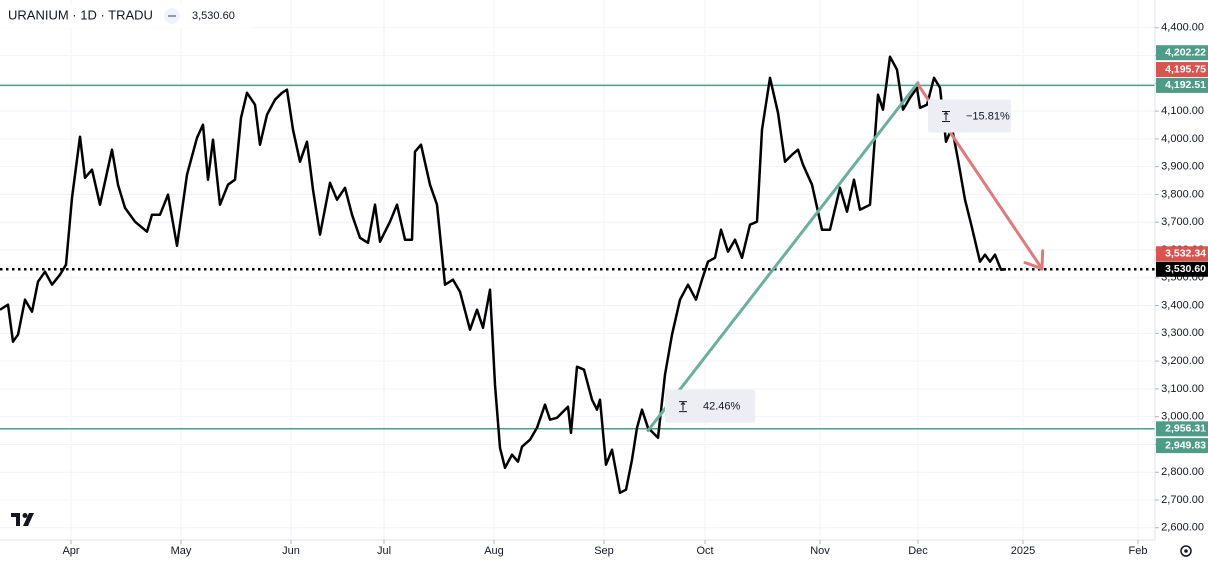 The width and height of the screenshot is (1208, 566). I want to click on x-tick-label: May, so click(181, 551).